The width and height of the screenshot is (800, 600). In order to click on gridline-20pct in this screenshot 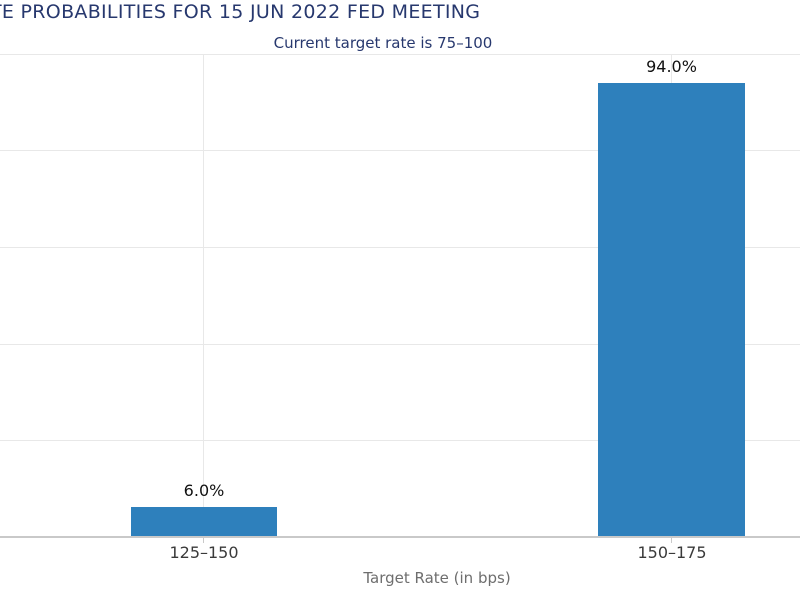, I will do `click(400, 440)`.